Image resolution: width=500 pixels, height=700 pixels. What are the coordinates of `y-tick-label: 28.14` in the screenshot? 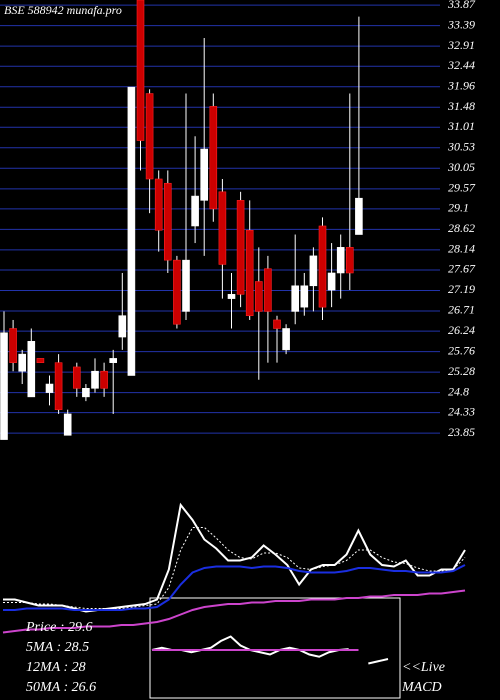 It's located at (461, 249).